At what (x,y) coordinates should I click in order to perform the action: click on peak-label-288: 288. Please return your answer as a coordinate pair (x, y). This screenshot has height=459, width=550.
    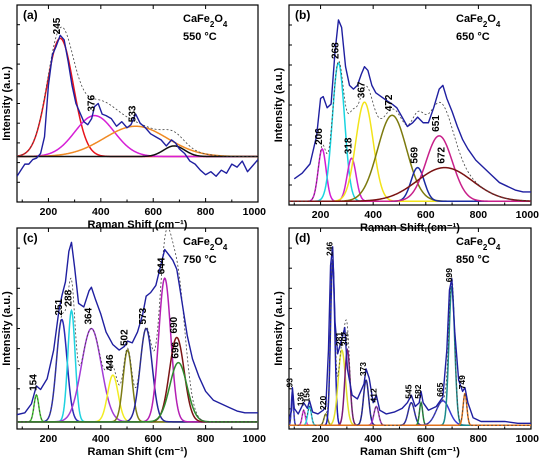
    Looking at the image, I should click on (68, 297).